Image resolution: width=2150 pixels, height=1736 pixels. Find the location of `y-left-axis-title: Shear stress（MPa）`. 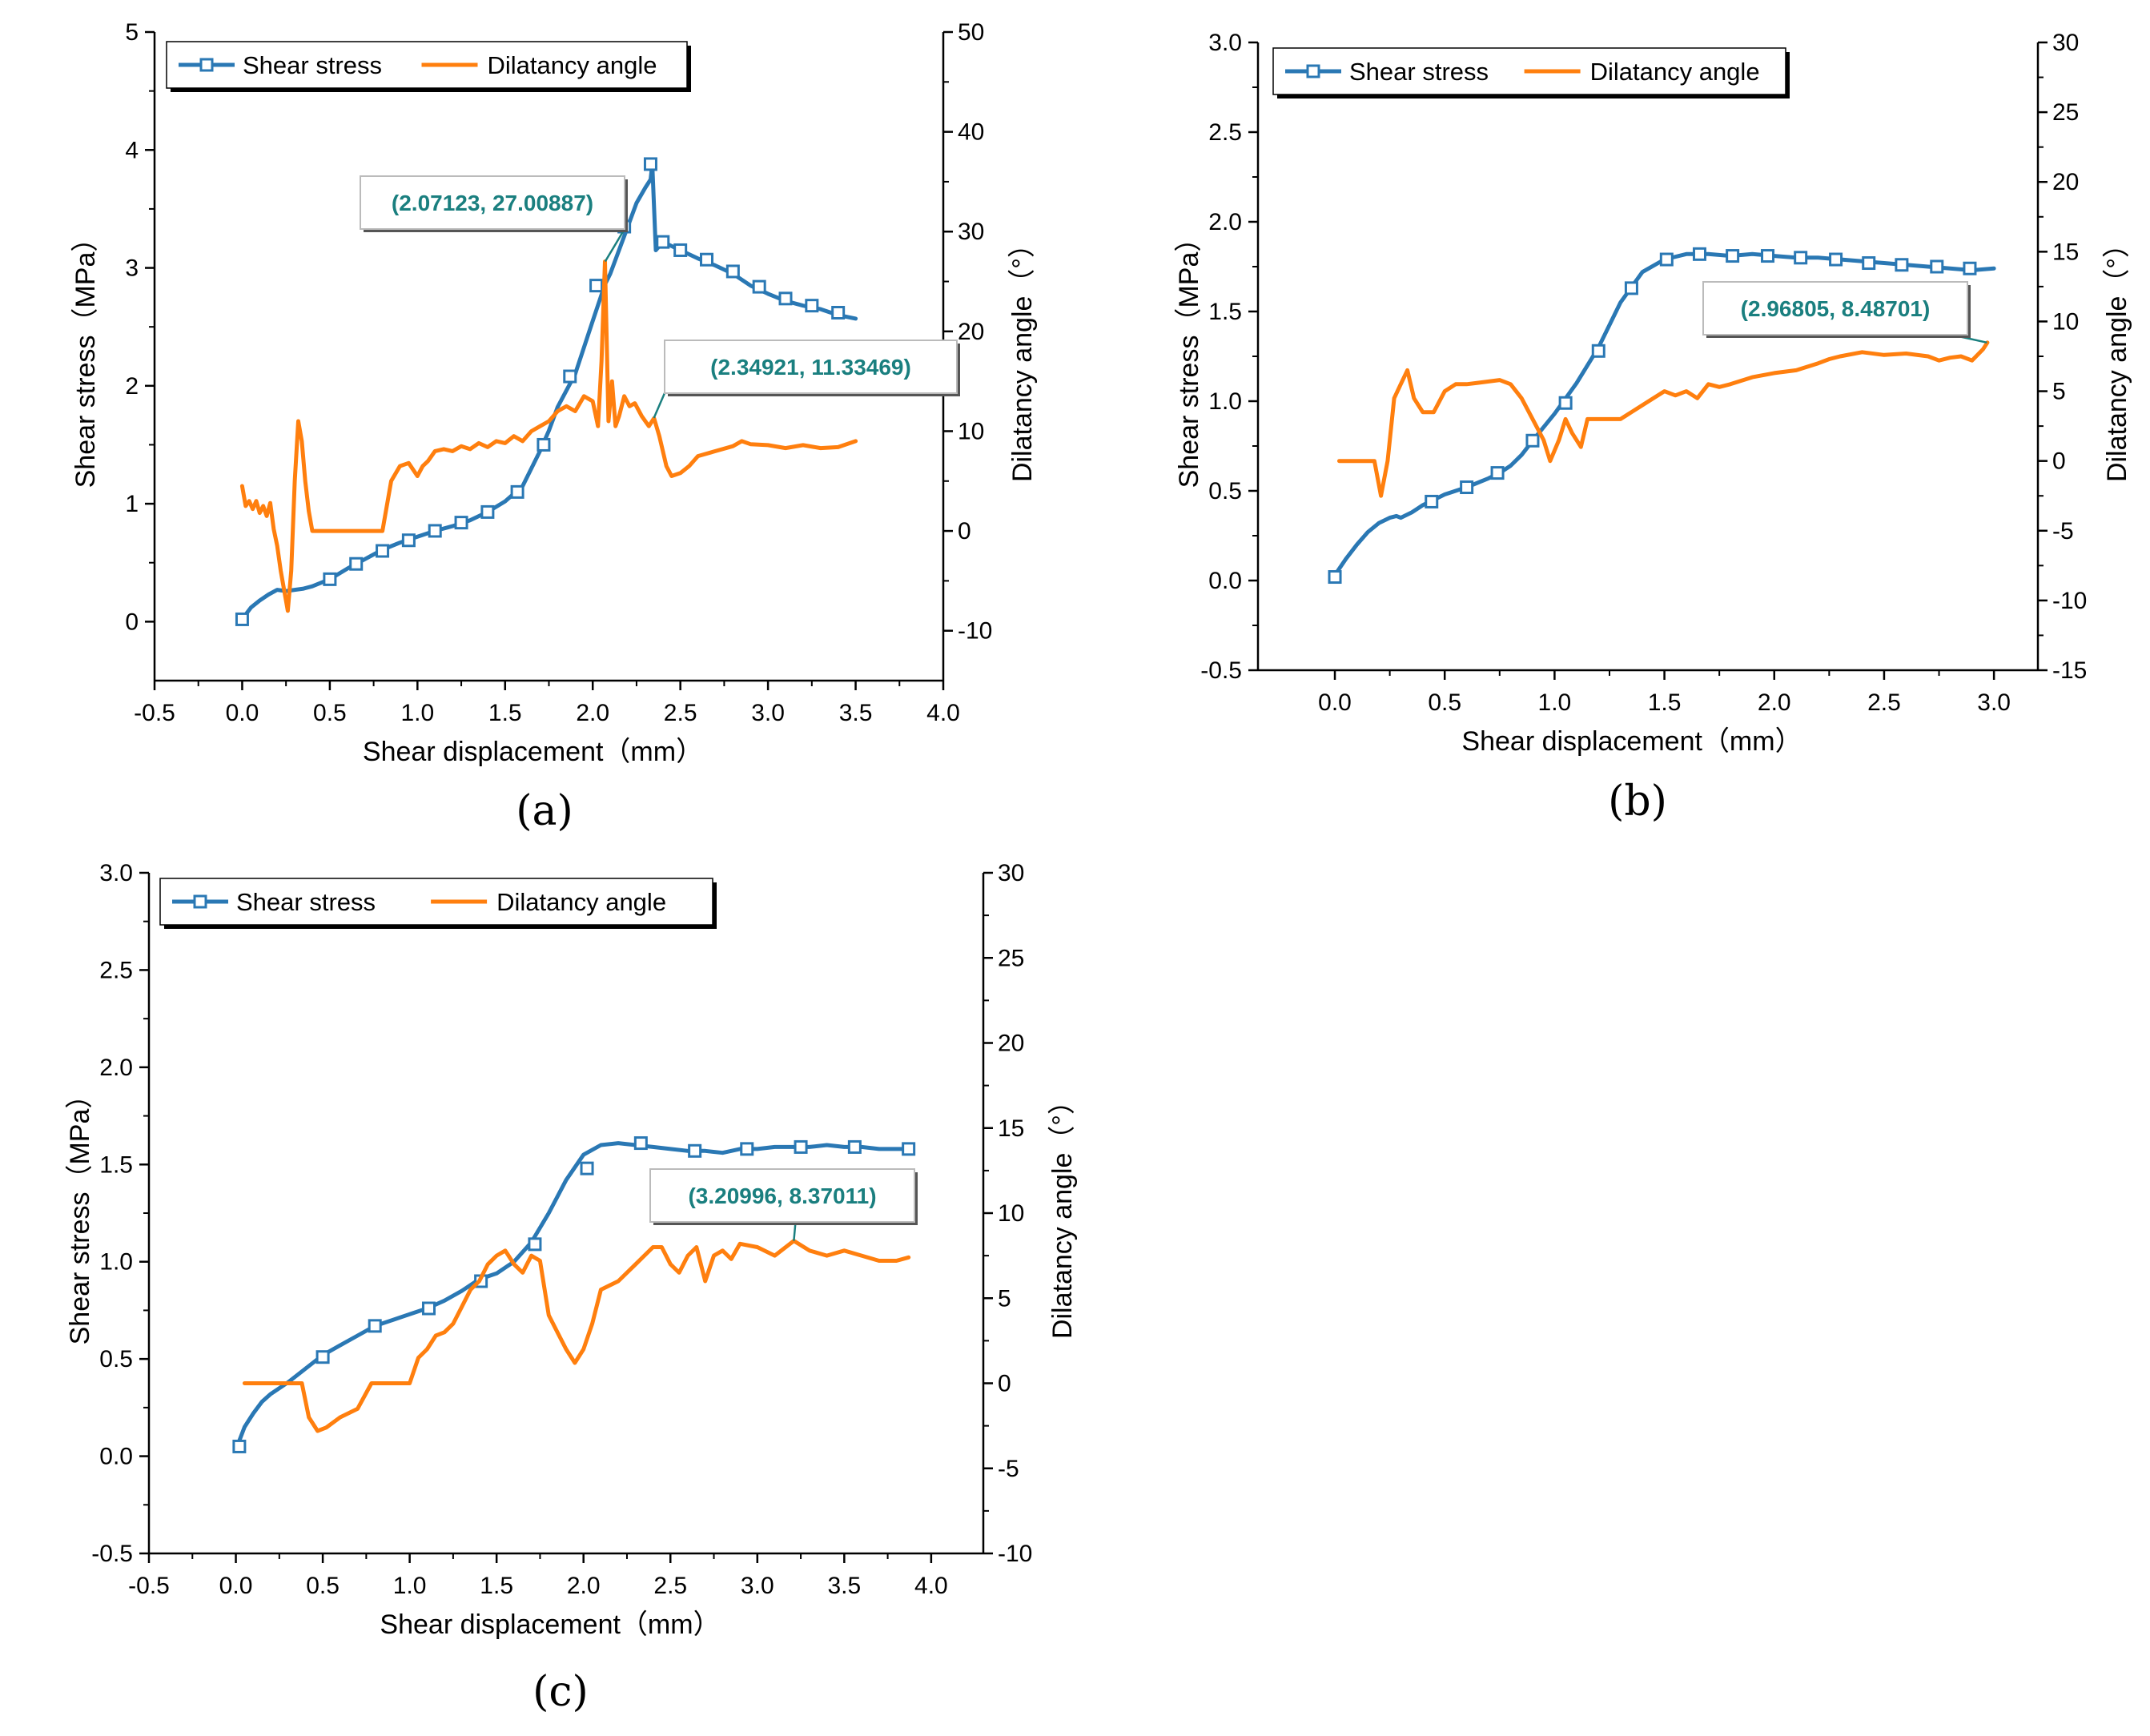

y-left-axis-title: Shear stress（MPa） is located at coordinates (80, 1214).